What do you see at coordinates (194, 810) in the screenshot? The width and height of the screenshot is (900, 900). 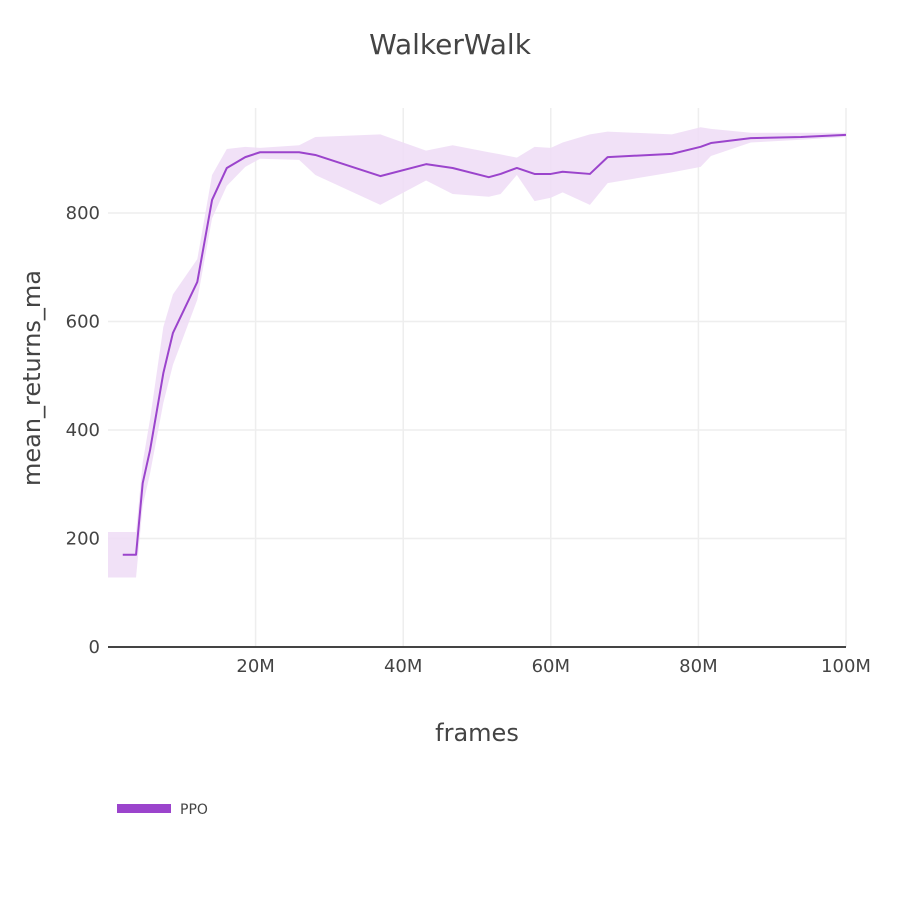 I see `legend-label-ppo: PPO` at bounding box center [194, 810].